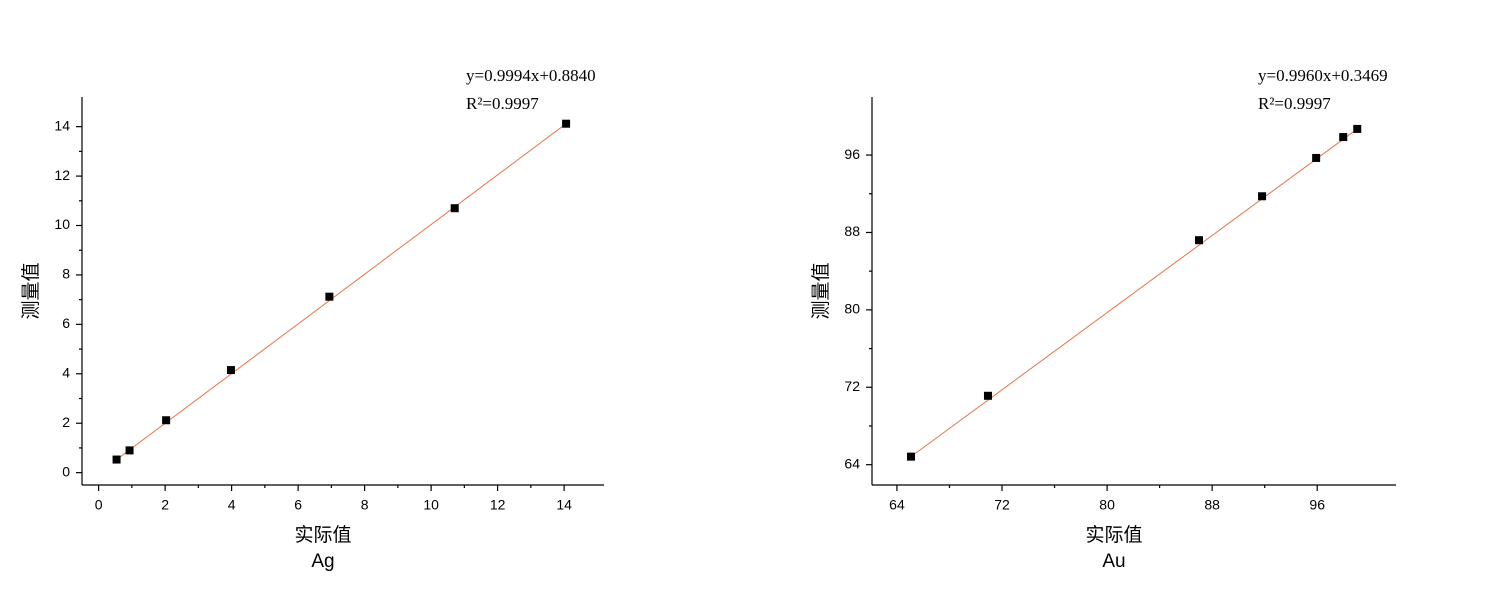 Image resolution: width=1490 pixels, height=592 pixels. What do you see at coordinates (852, 231) in the screenshot?
I see `y-tick-label: 88` at bounding box center [852, 231].